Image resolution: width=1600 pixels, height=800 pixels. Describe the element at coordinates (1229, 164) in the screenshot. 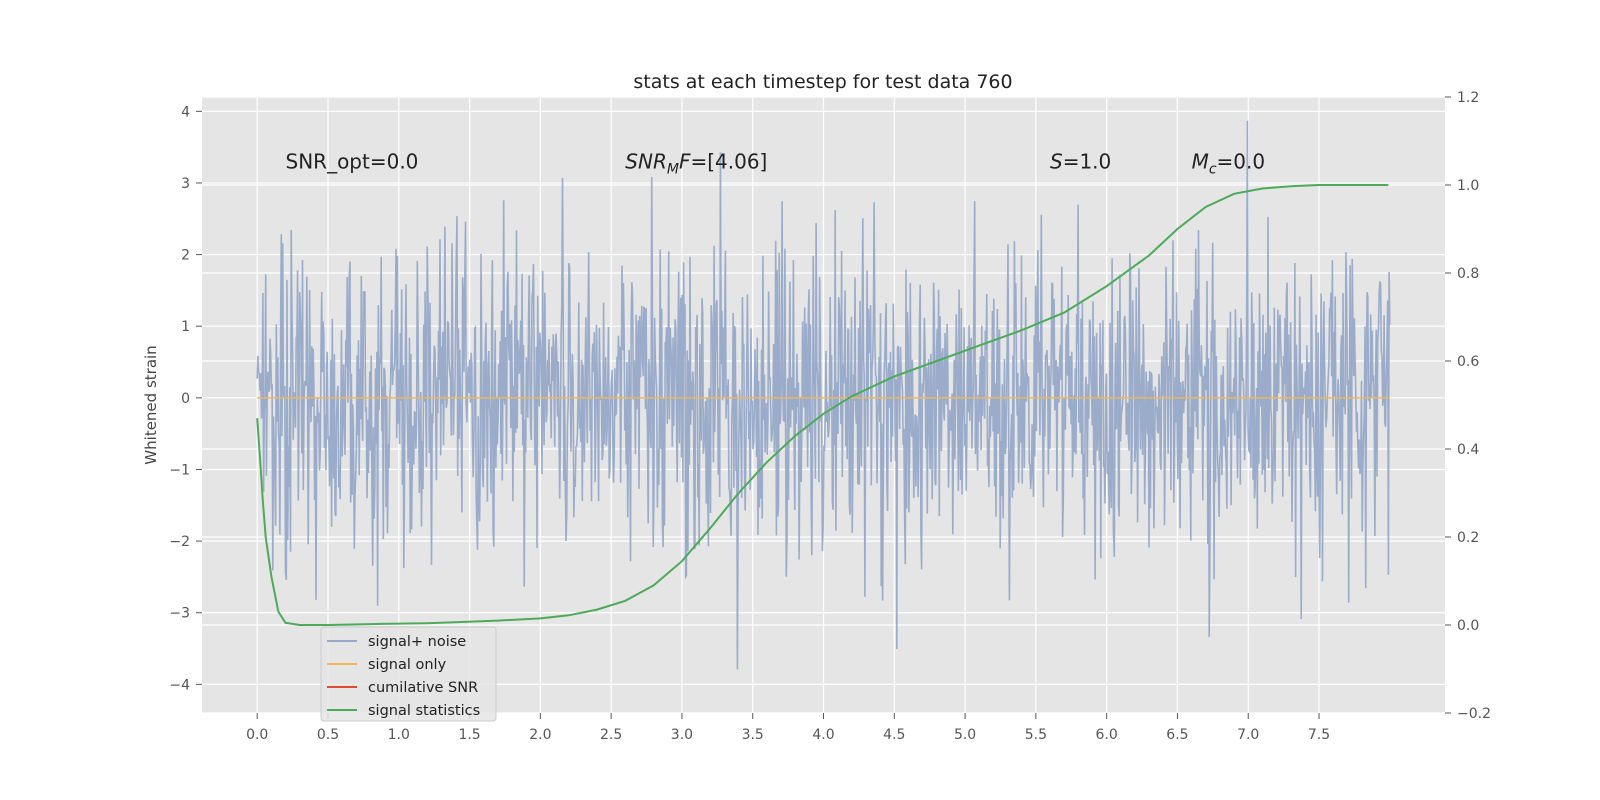

I see `annotation-mc: Mc=0.0` at that location.